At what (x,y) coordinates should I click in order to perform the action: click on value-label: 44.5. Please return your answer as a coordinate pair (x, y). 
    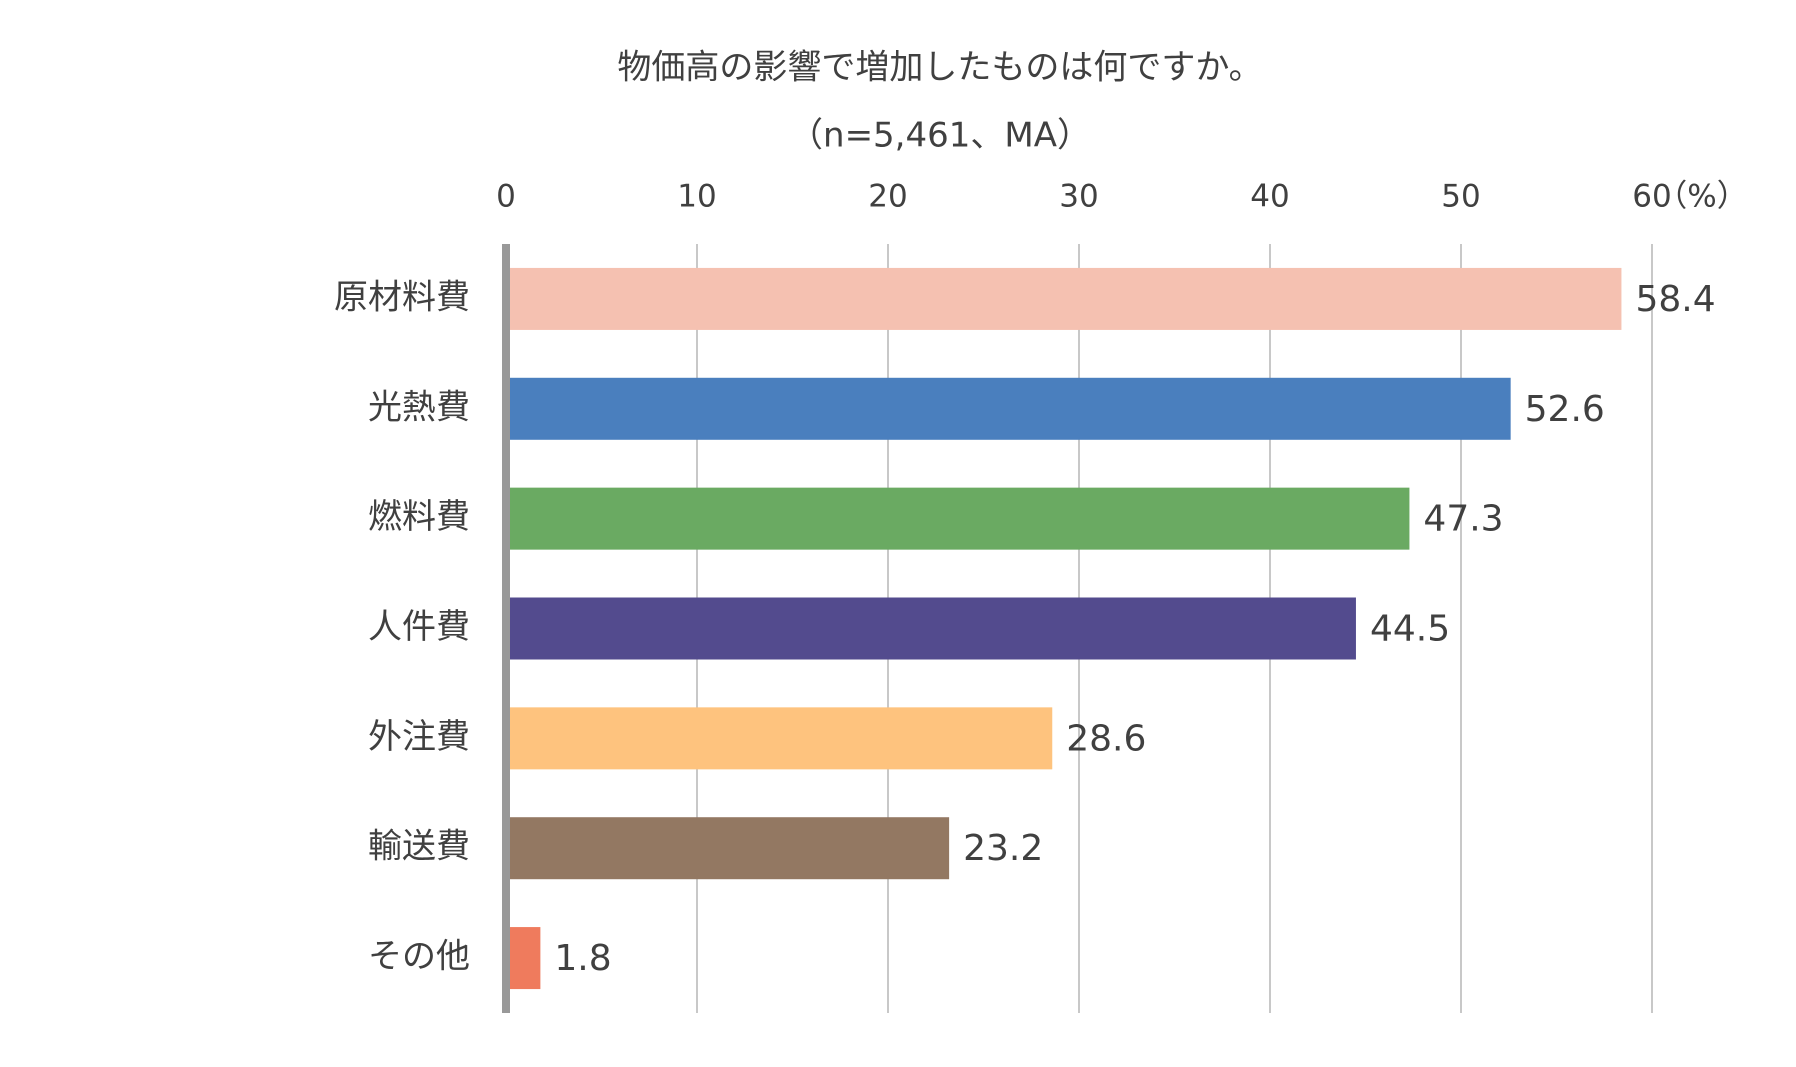
    Looking at the image, I should click on (1410, 629).